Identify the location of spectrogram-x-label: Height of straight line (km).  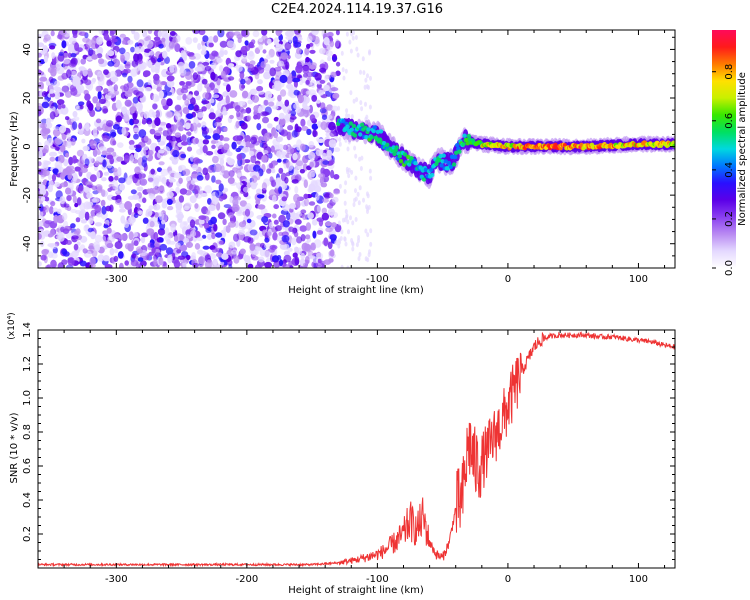
(356, 290).